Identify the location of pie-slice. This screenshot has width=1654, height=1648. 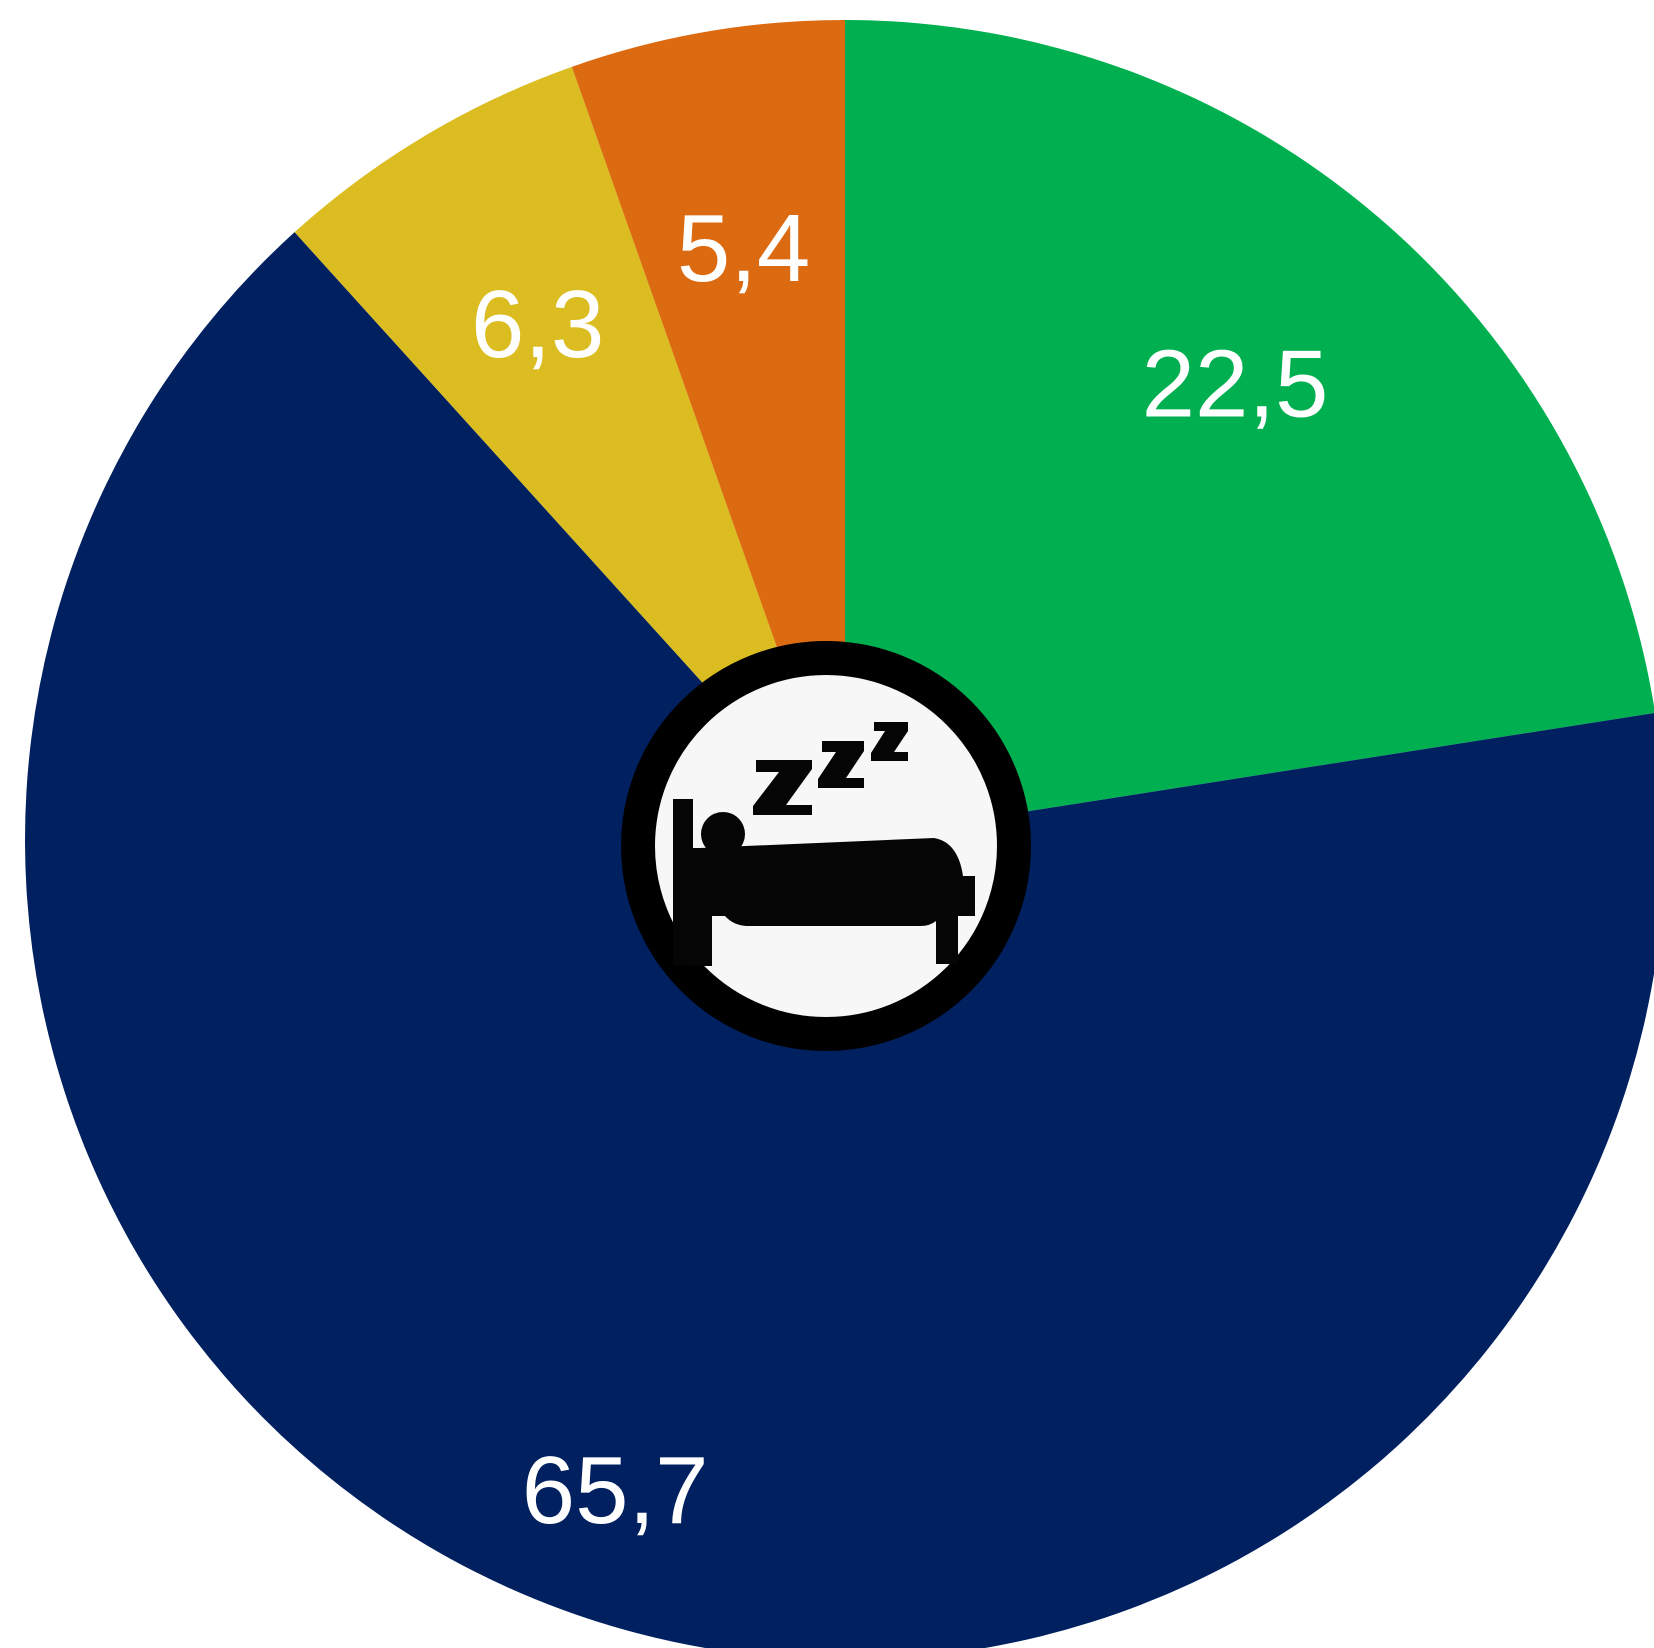
(708, 430).